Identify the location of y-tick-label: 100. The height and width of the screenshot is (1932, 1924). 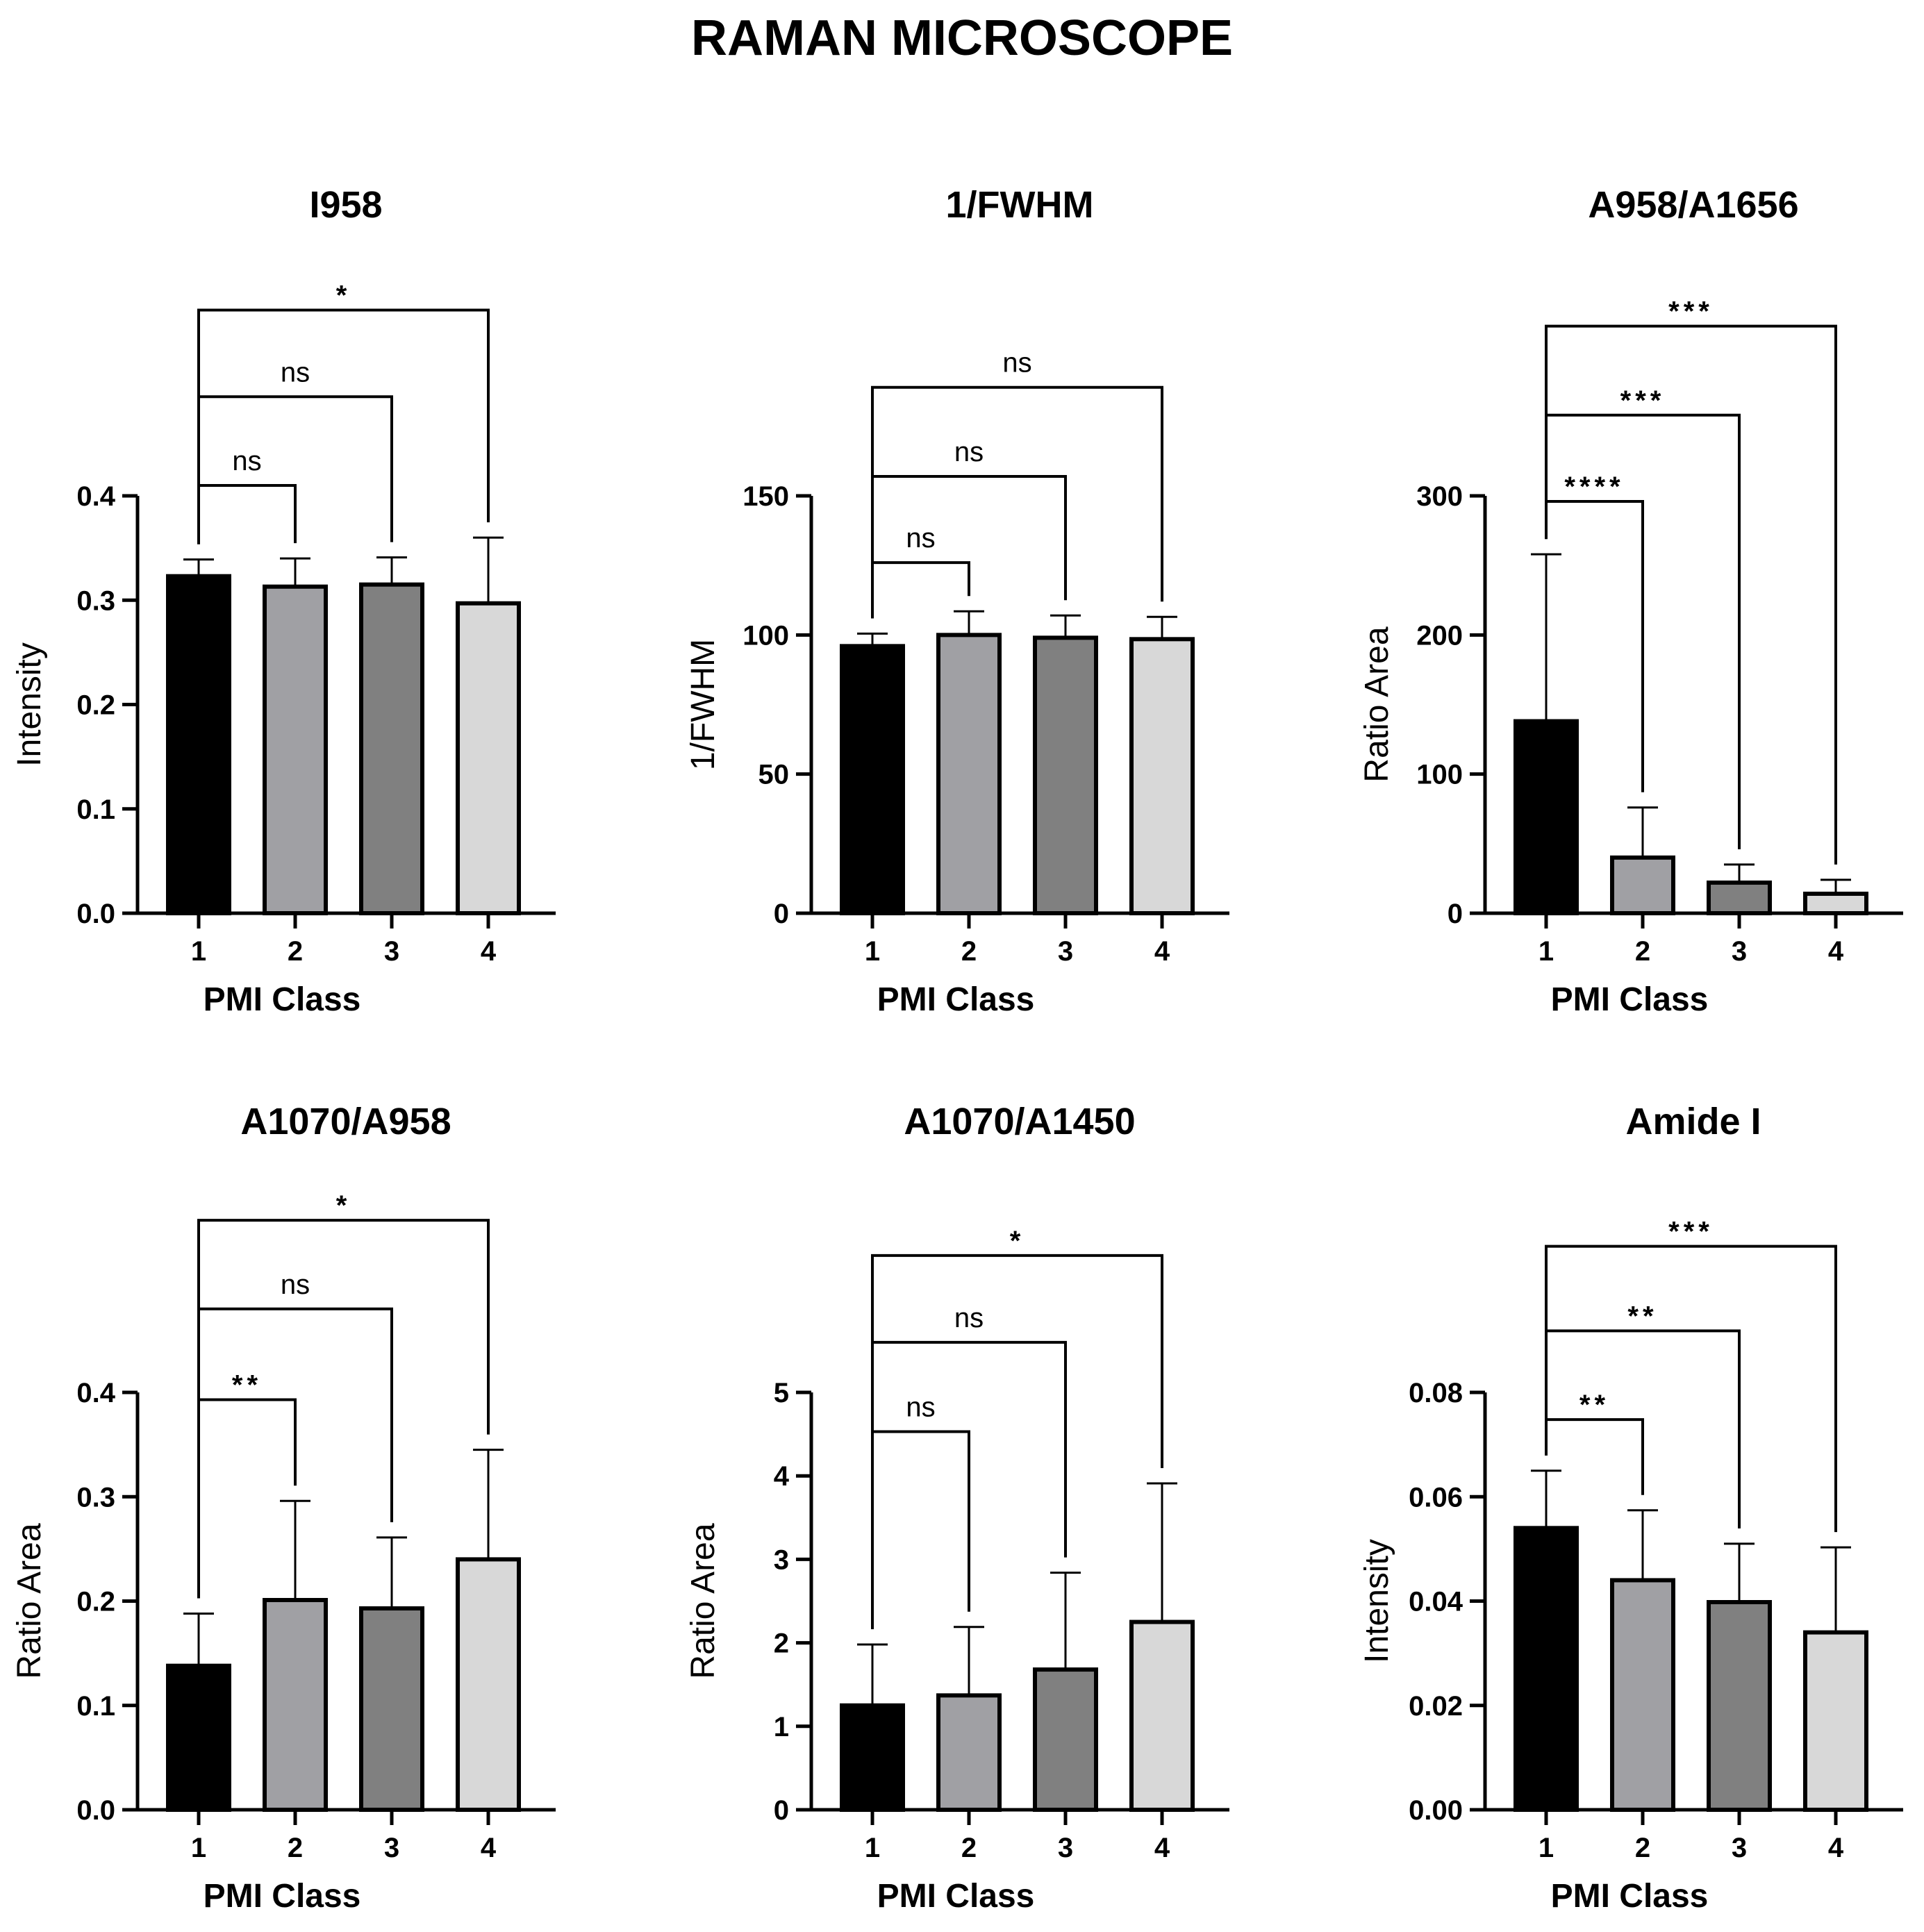
(1439, 775).